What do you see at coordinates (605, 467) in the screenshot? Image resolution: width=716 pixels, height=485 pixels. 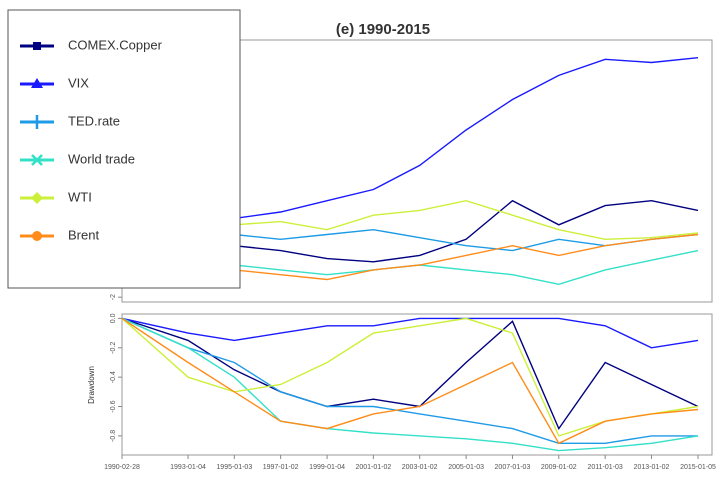 I see `x-tick-label: 2011-01-03` at bounding box center [605, 467].